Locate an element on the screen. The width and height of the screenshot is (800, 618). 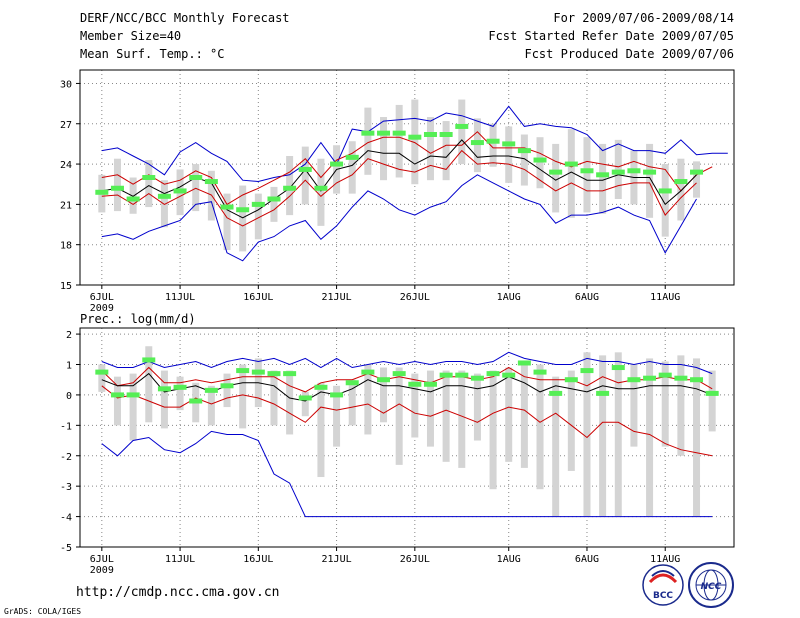
website-url: http://cmdp.ncc.cma.gov.cn is located at coordinates (178, 592).